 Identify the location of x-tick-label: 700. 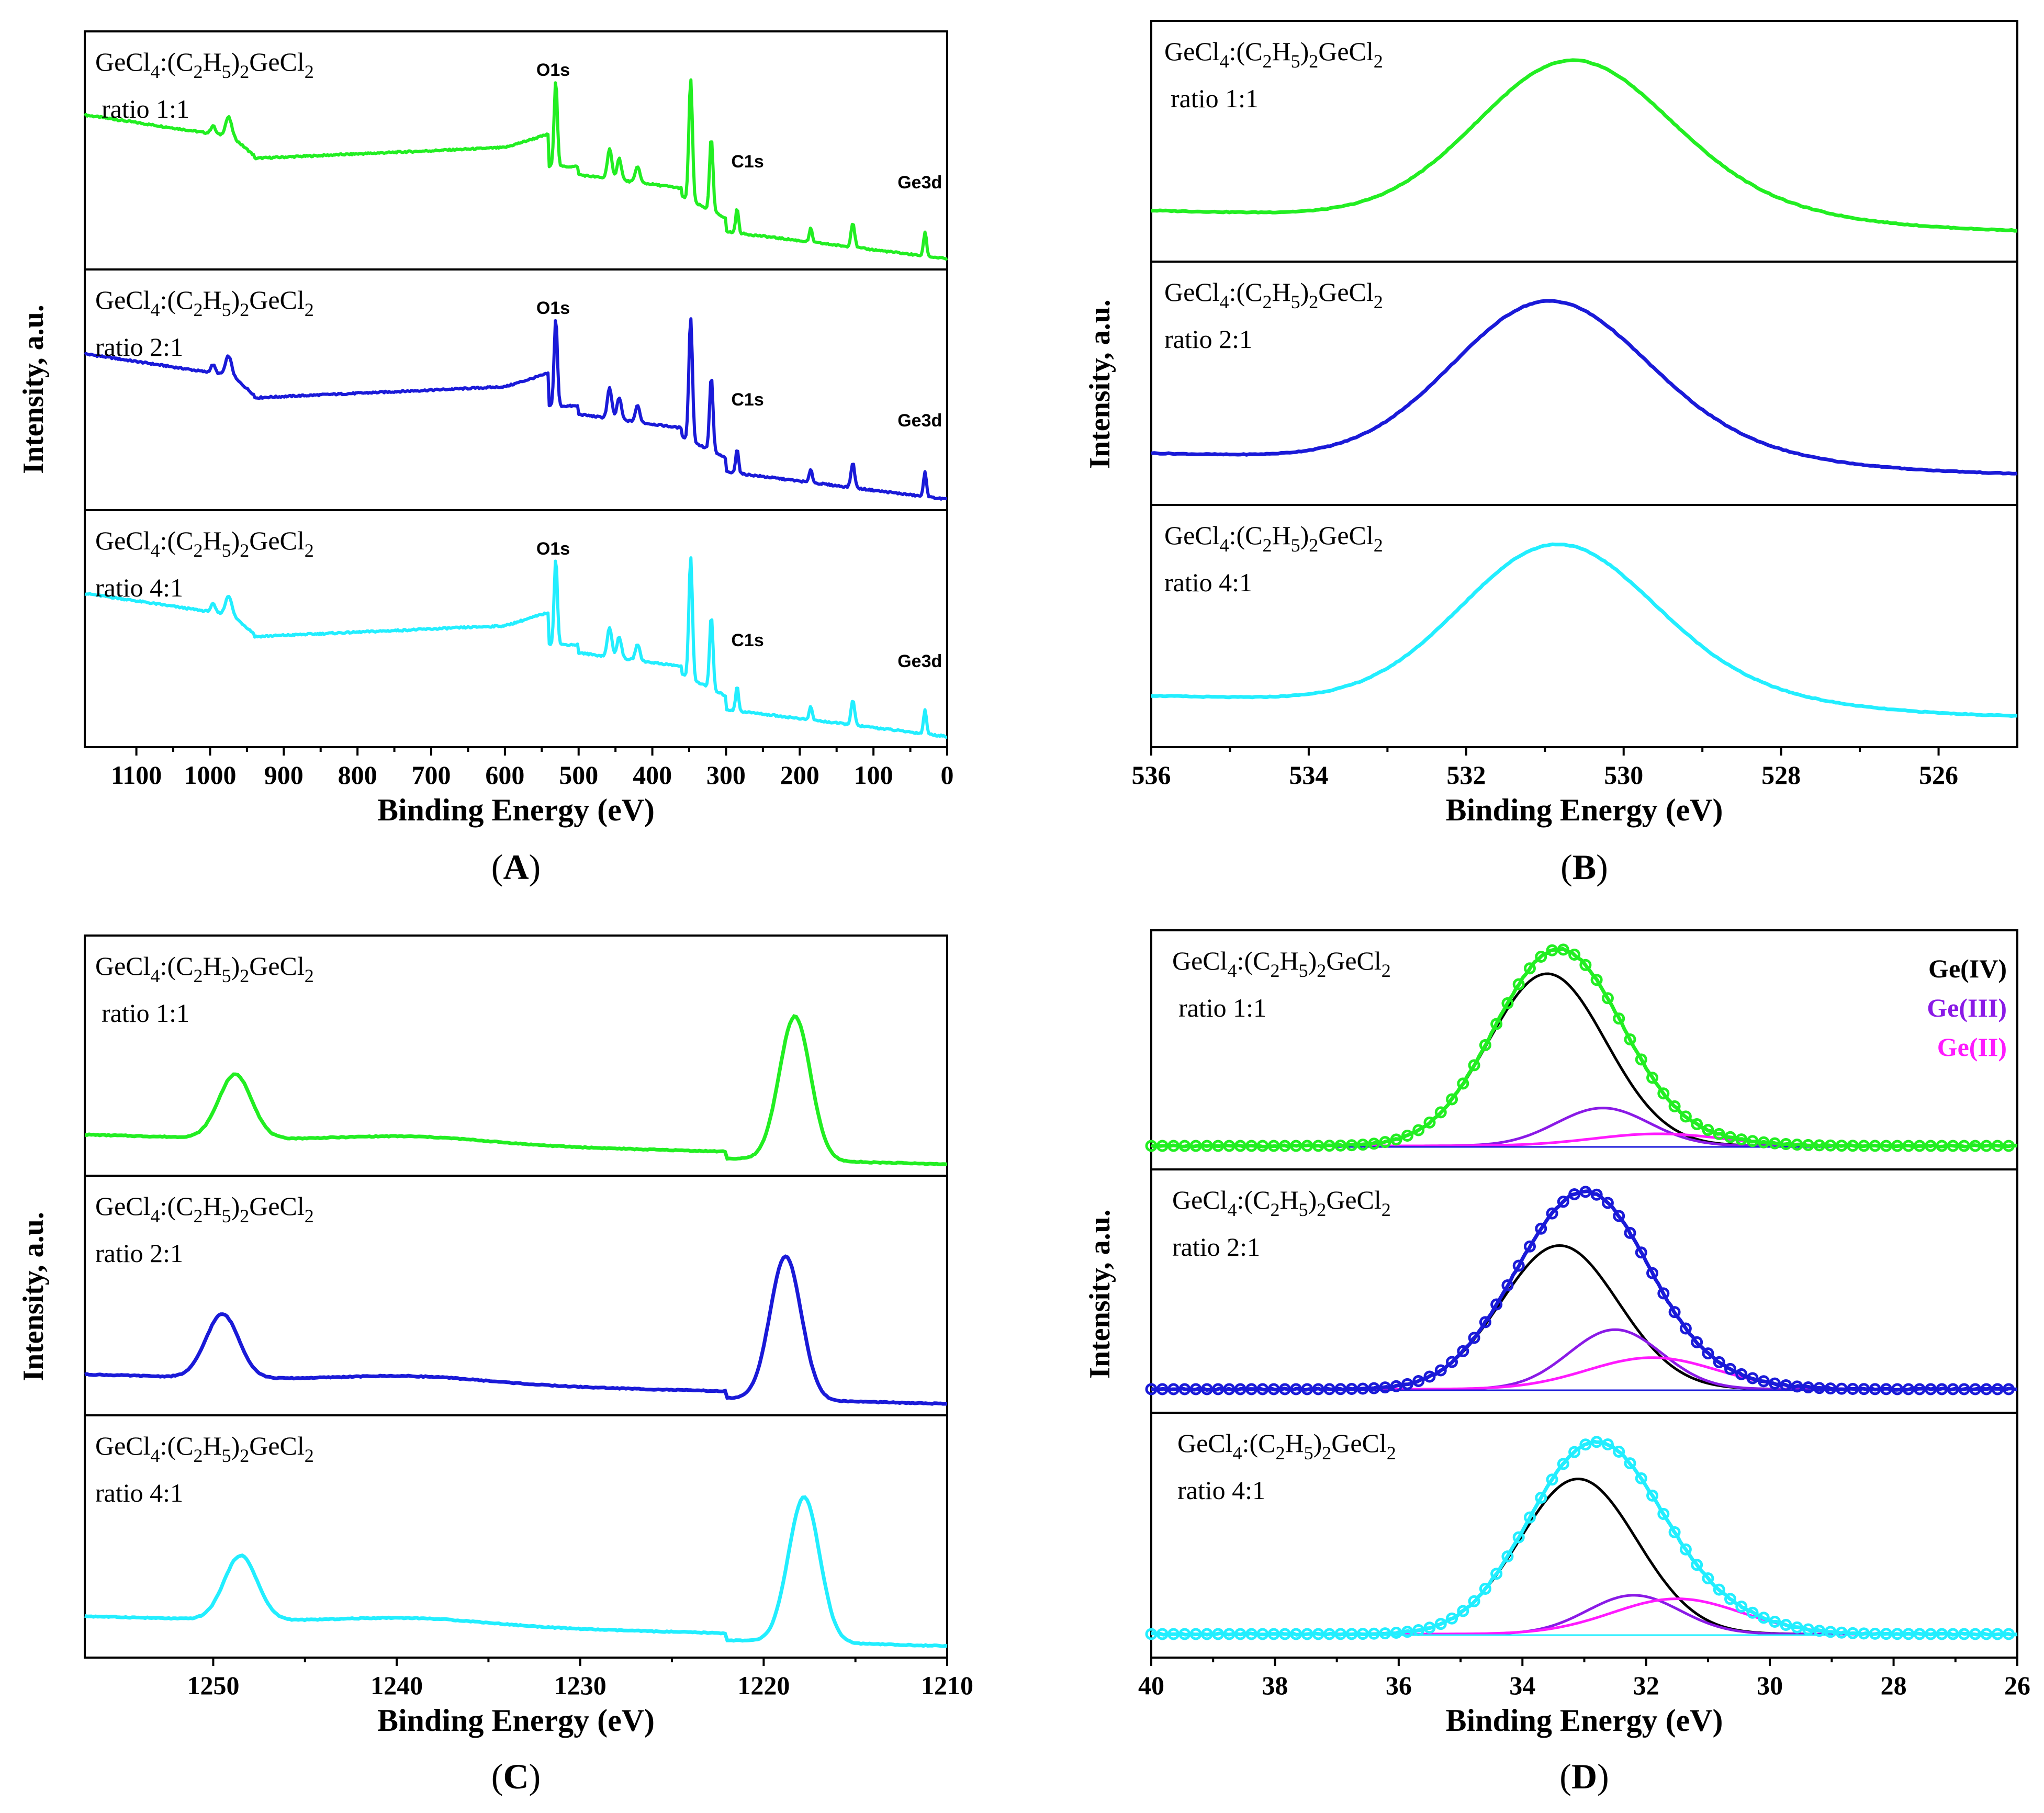
(432, 775).